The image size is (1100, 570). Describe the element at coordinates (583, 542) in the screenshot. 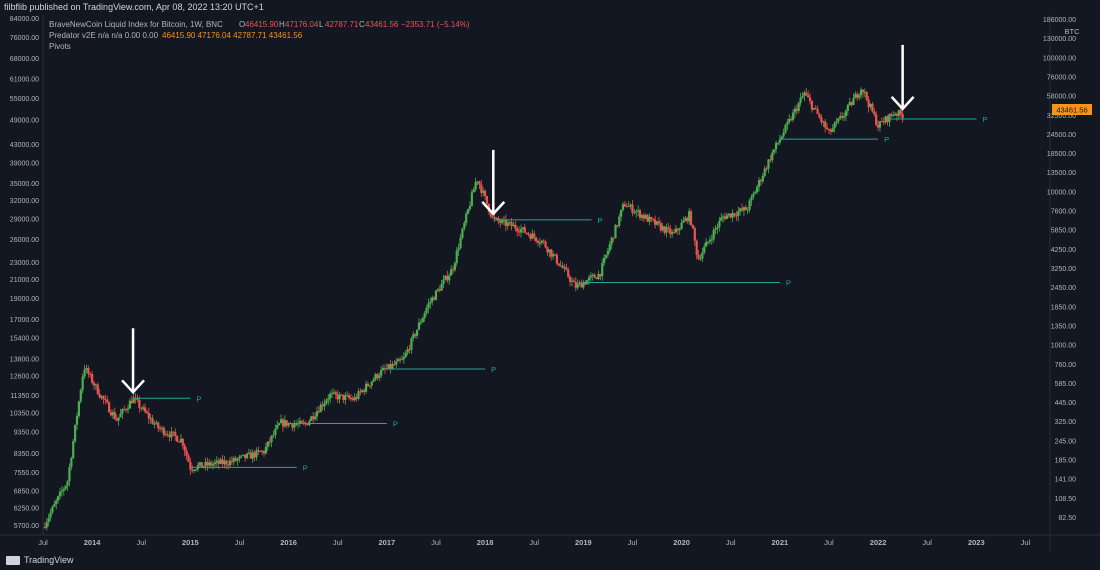

I see `time-axis-tick: 2019` at that location.